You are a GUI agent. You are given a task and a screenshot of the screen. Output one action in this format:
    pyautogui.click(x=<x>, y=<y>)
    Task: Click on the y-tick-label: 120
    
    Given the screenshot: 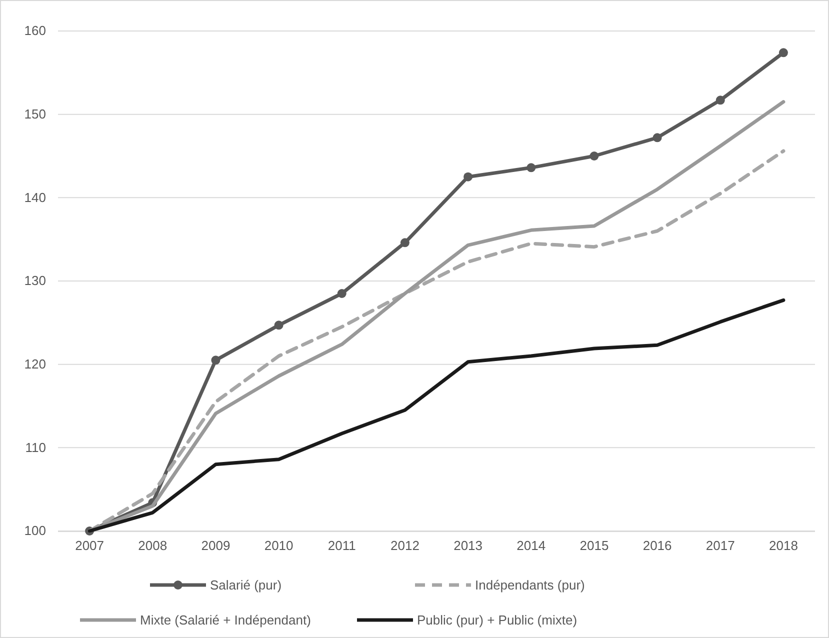 What is the action you would take?
    pyautogui.click(x=35, y=364)
    